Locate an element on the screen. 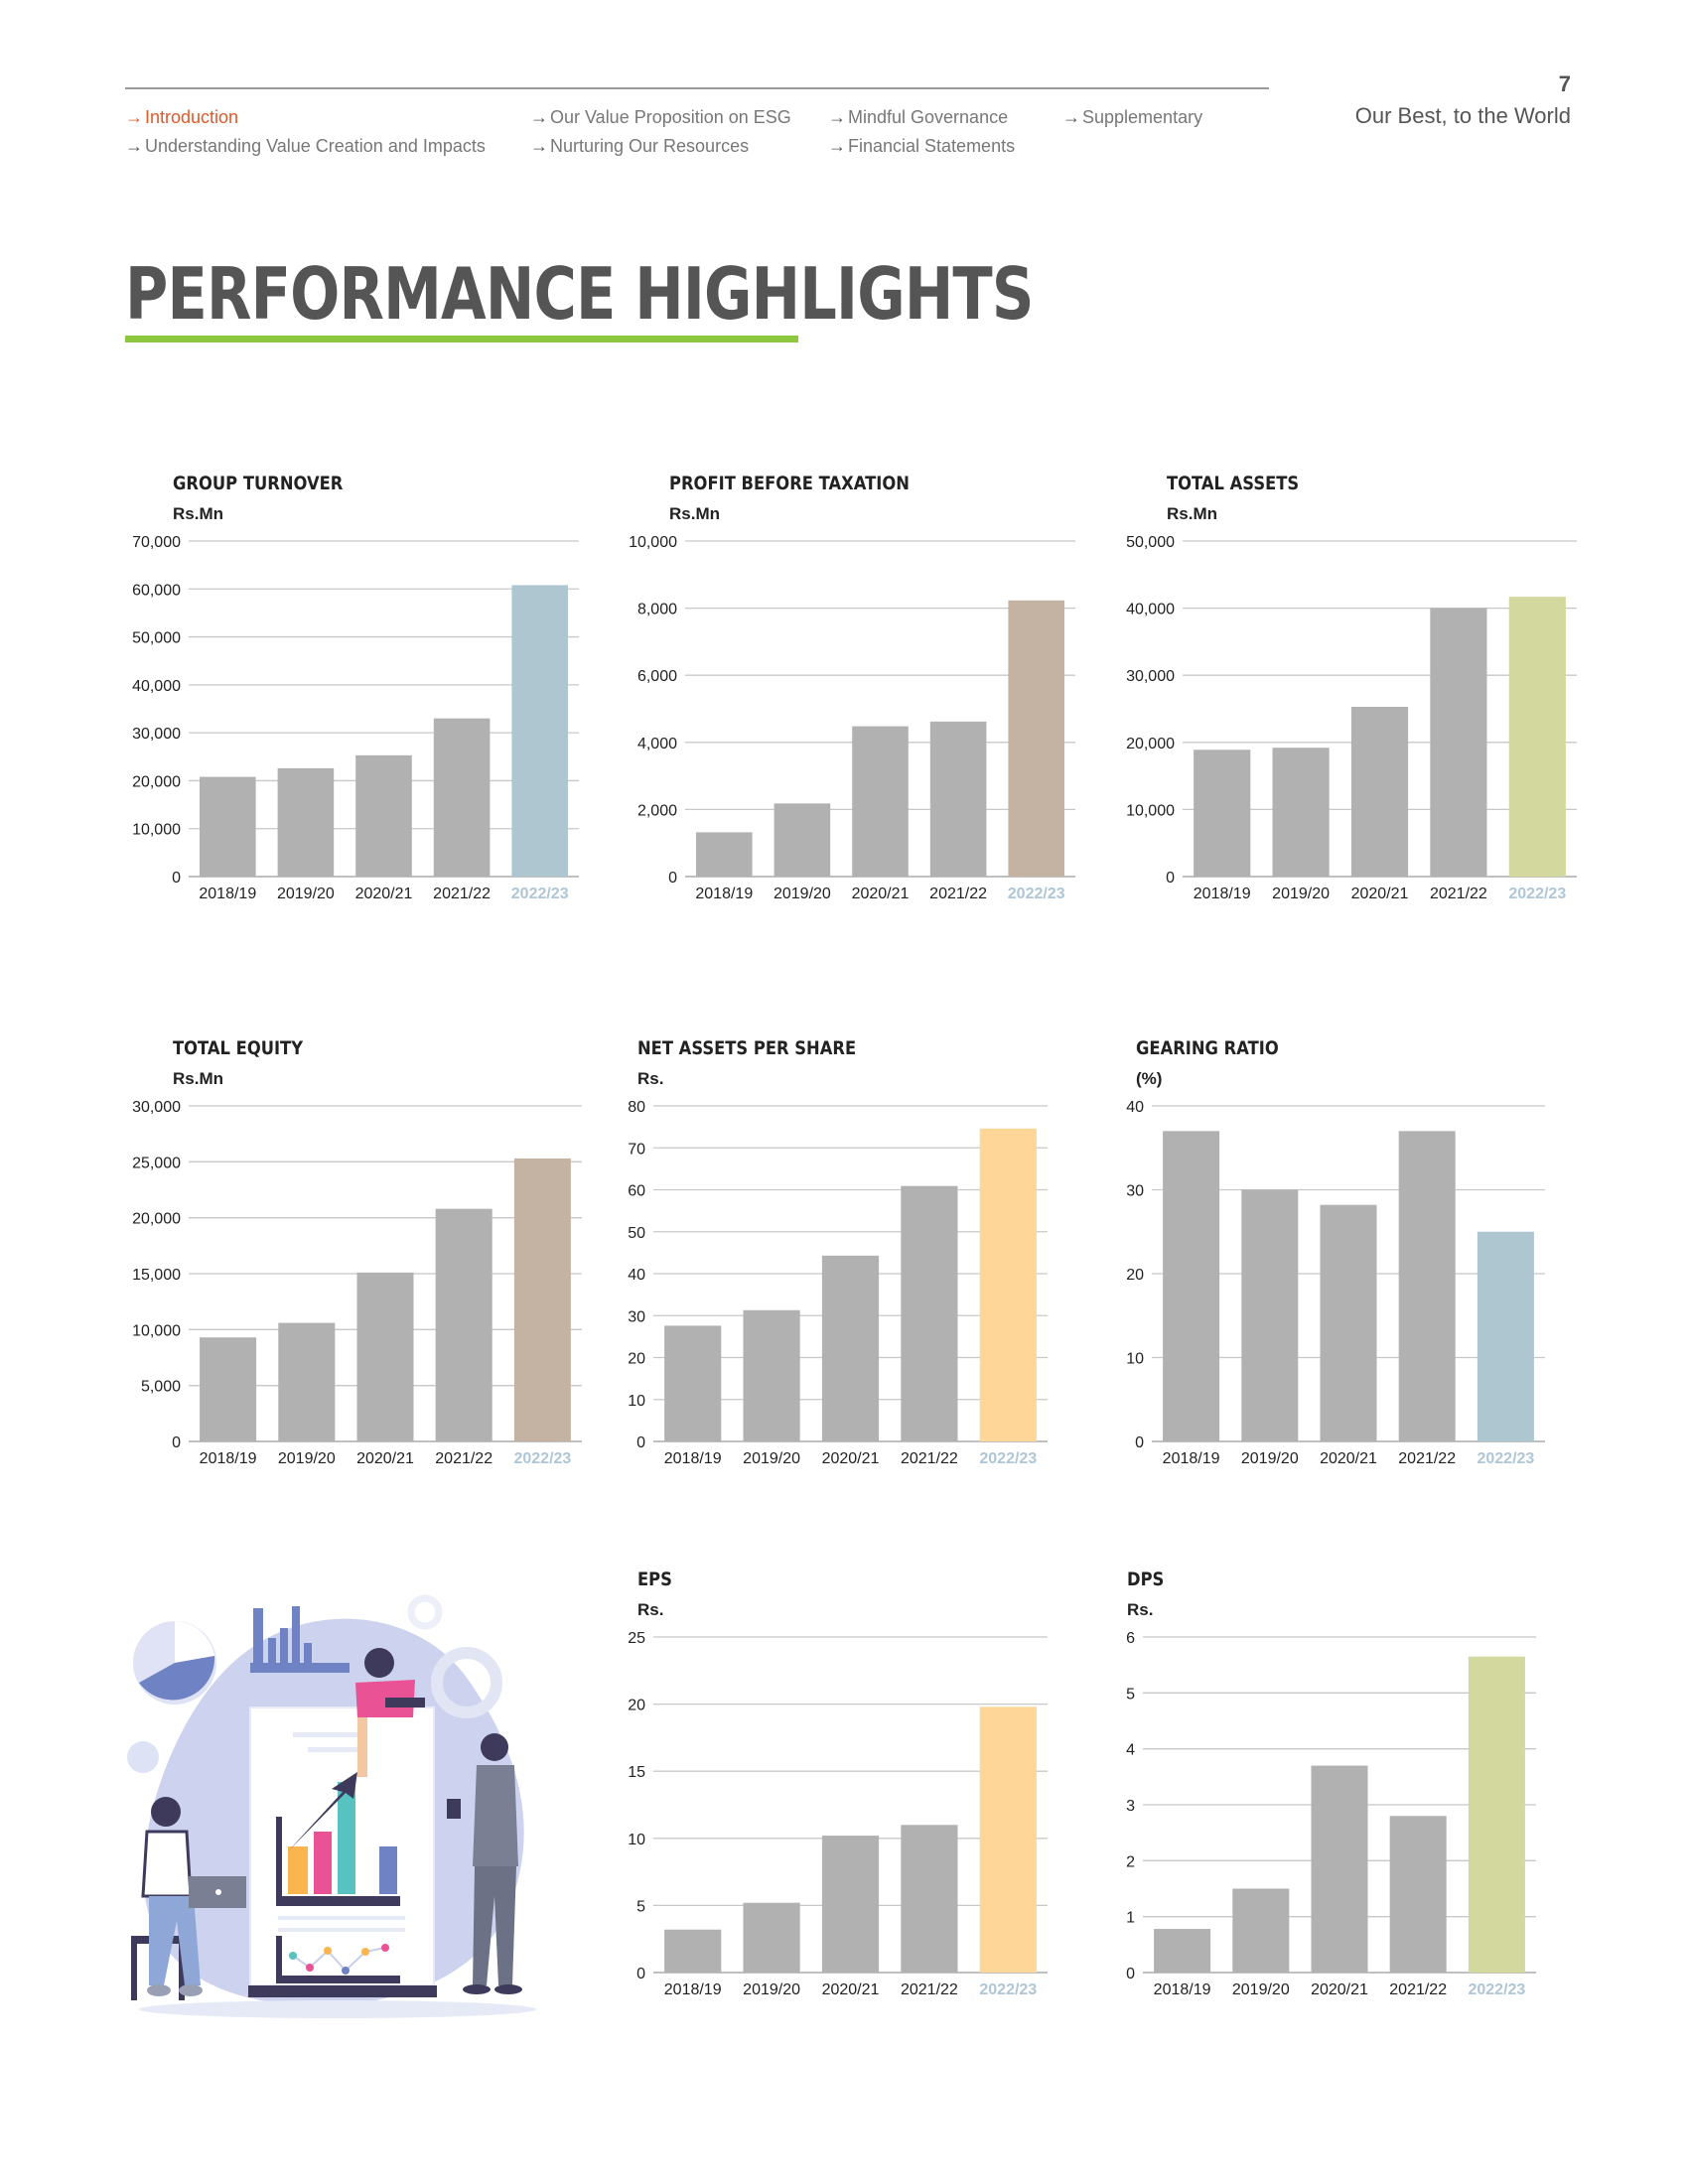 The width and height of the screenshot is (1688, 2184). y-tick-label: 6,000 is located at coordinates (657, 676).